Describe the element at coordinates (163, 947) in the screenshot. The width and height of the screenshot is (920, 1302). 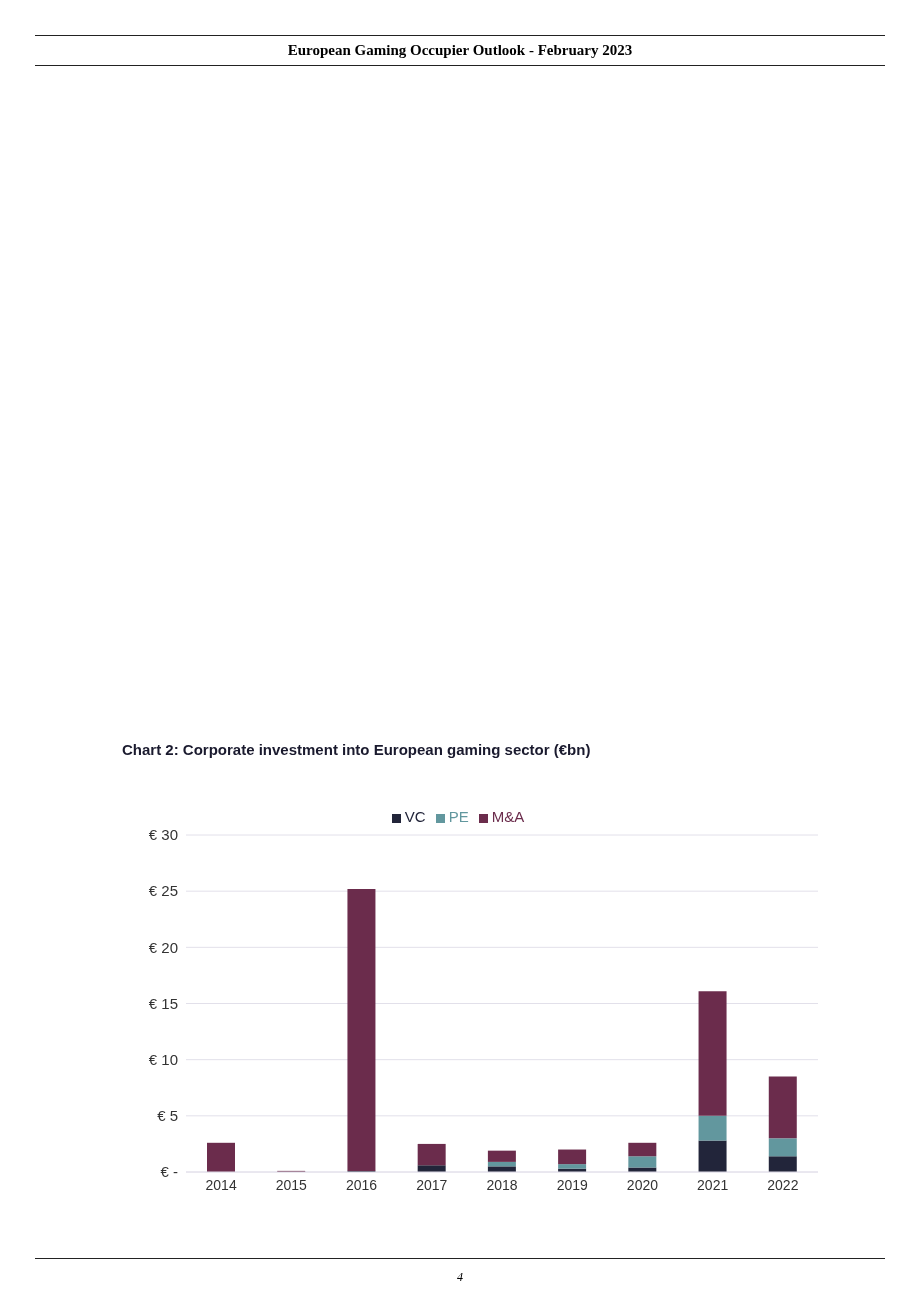
I see `y-tick-label: € 20` at that location.